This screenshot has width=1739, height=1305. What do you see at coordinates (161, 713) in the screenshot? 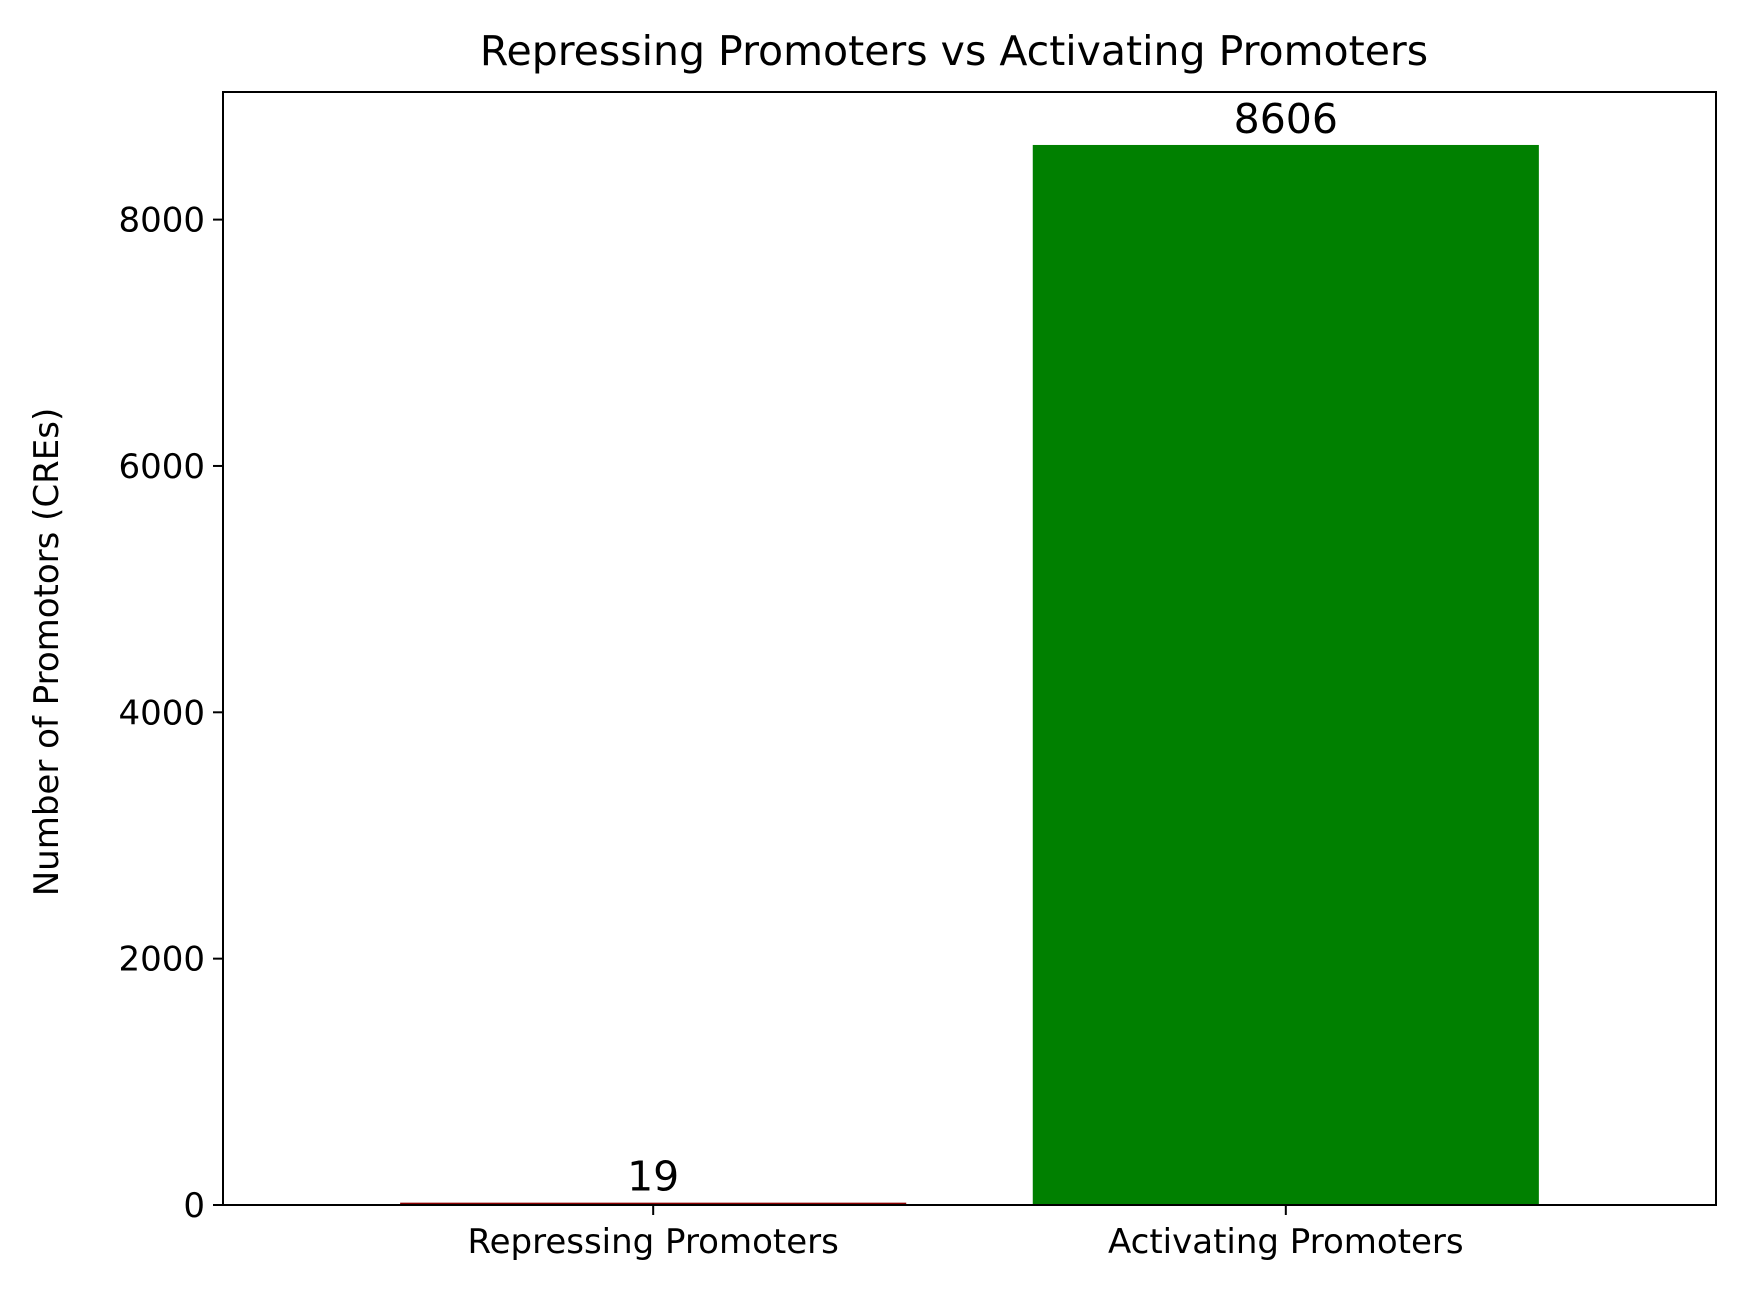
I see `y-tick-label: 4000` at bounding box center [161, 713].